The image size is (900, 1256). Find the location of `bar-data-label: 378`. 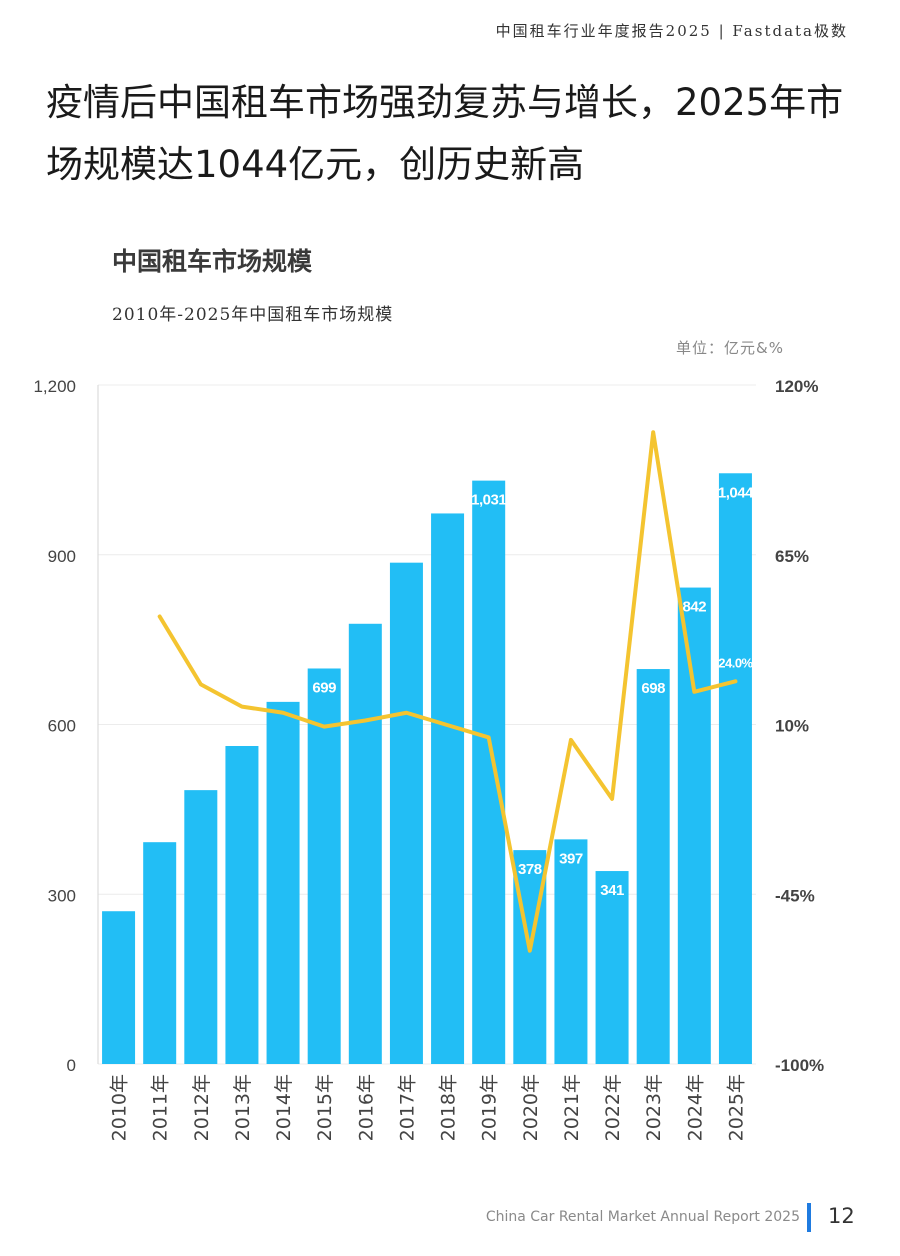

bar-data-label: 378 is located at coordinates (530, 869).